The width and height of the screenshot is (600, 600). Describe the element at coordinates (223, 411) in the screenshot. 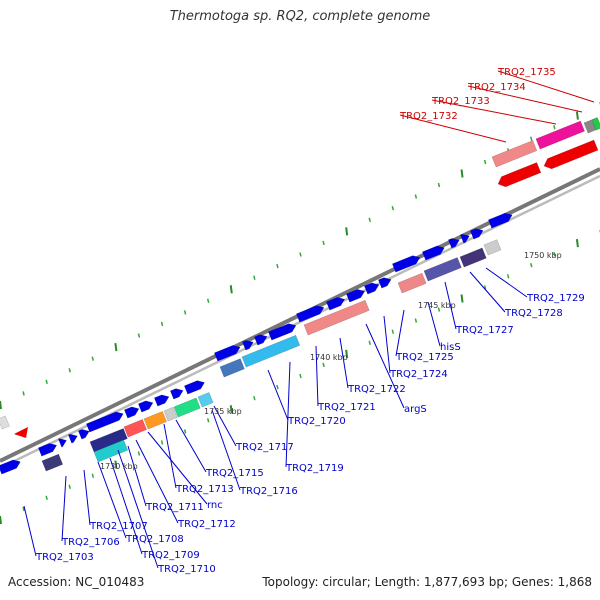

I see `kbp-tick-1: 1735 kbp` at that location.